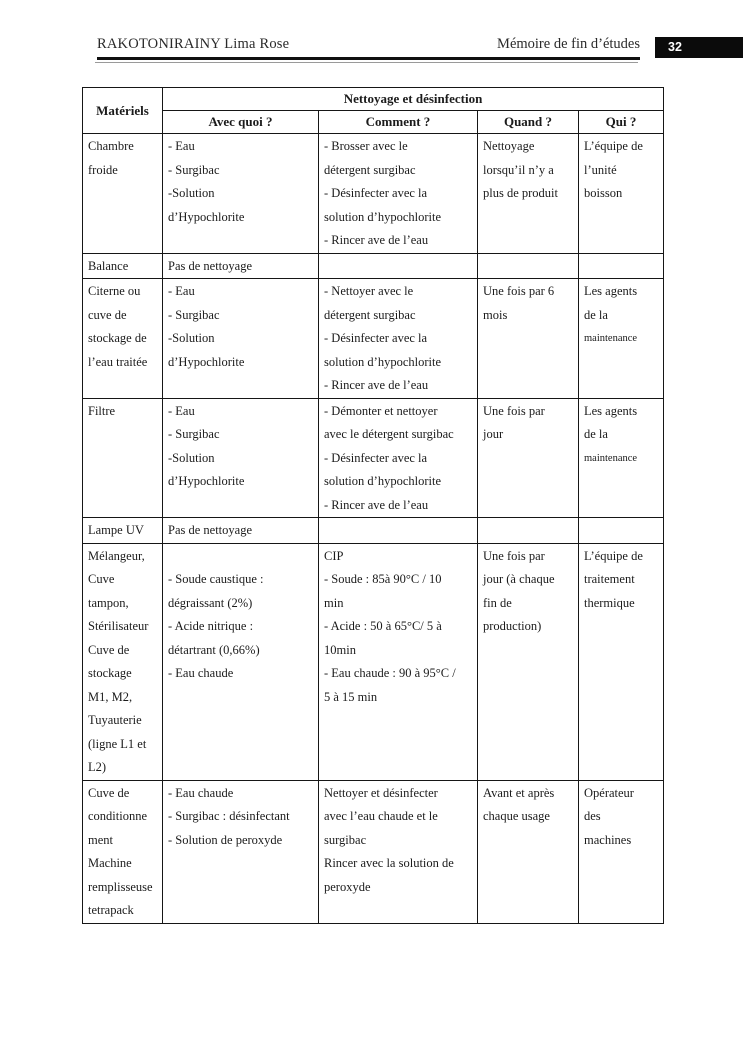 This screenshot has height=1053, width=745. I want to click on cell-line: remplisseuse, so click(120, 886).